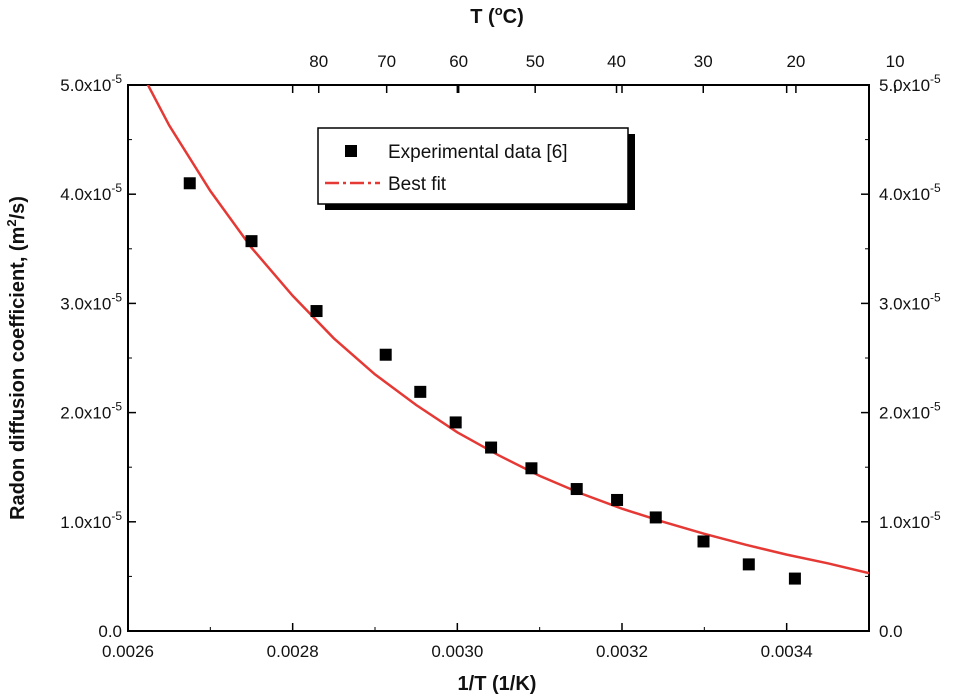 This screenshot has height=698, width=959. Describe the element at coordinates (473, 166) in the screenshot. I see `legend-box` at that location.